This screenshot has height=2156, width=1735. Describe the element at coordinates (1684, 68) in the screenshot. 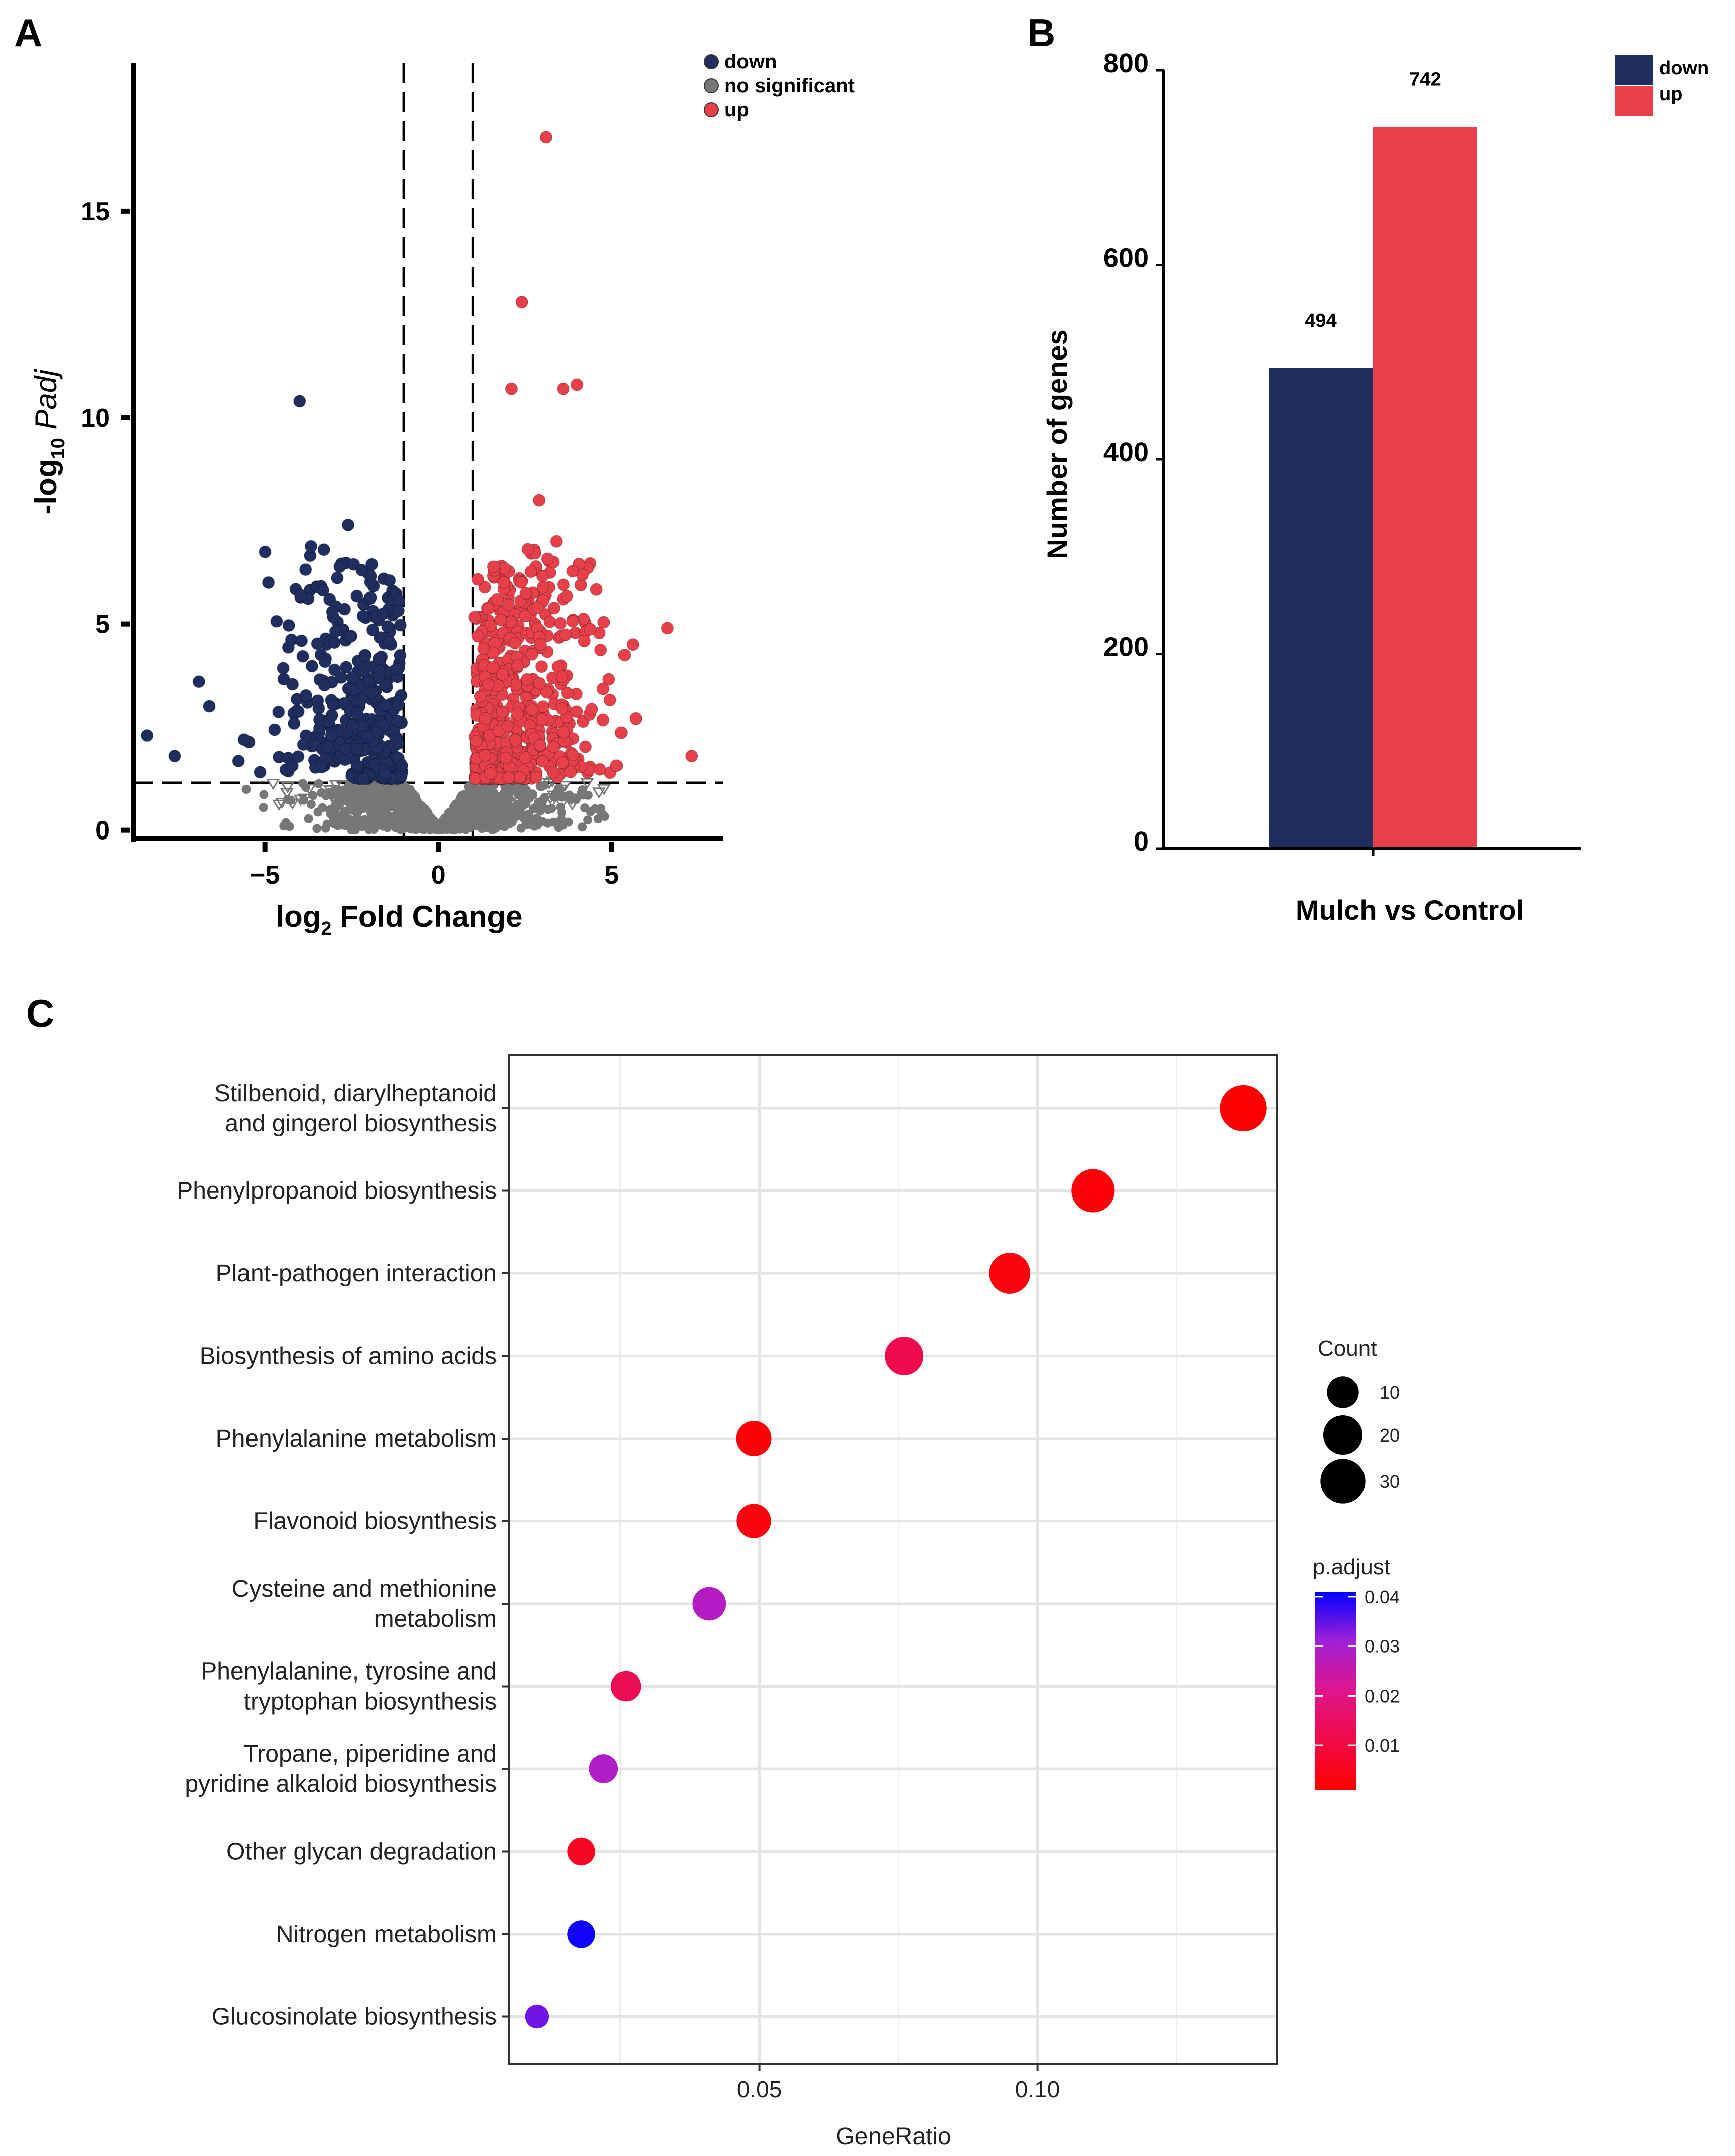

I see `bar-legend-down-label: down` at that location.